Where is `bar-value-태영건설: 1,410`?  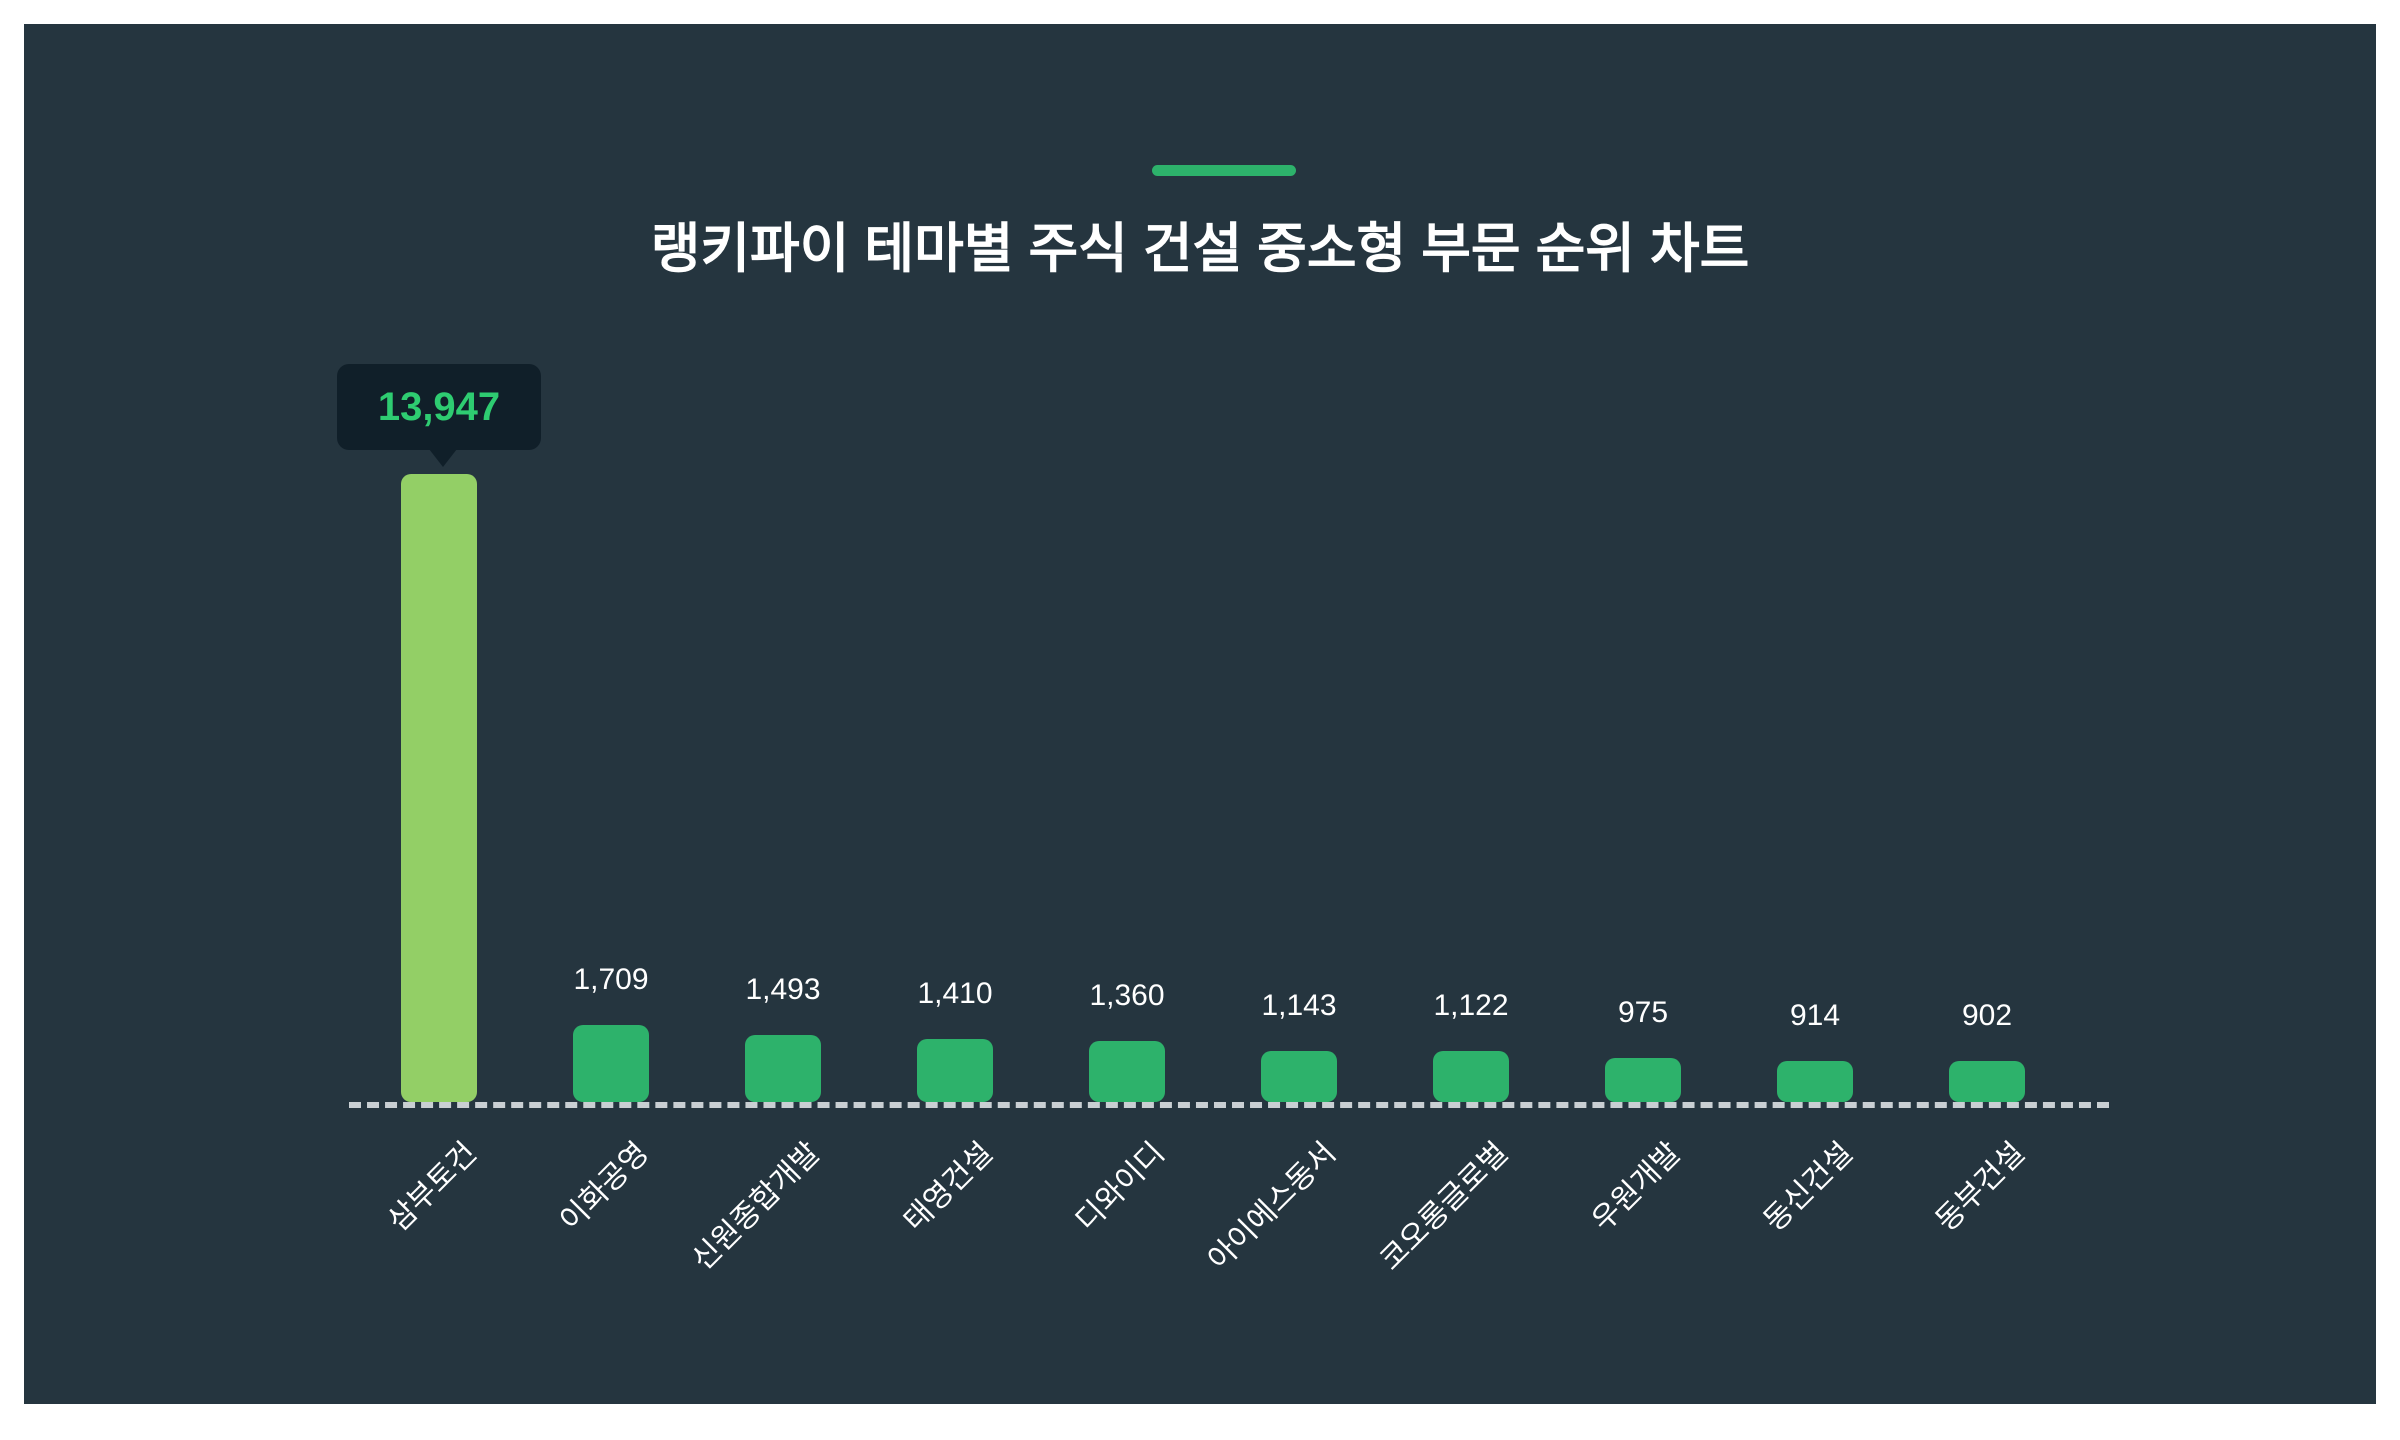
bar-value-태영건설: 1,410 is located at coordinates (955, 993).